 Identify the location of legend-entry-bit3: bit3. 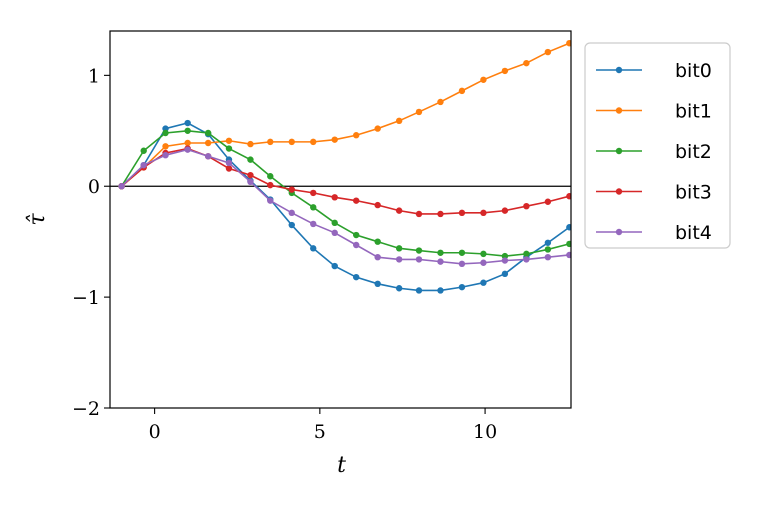
(654, 193).